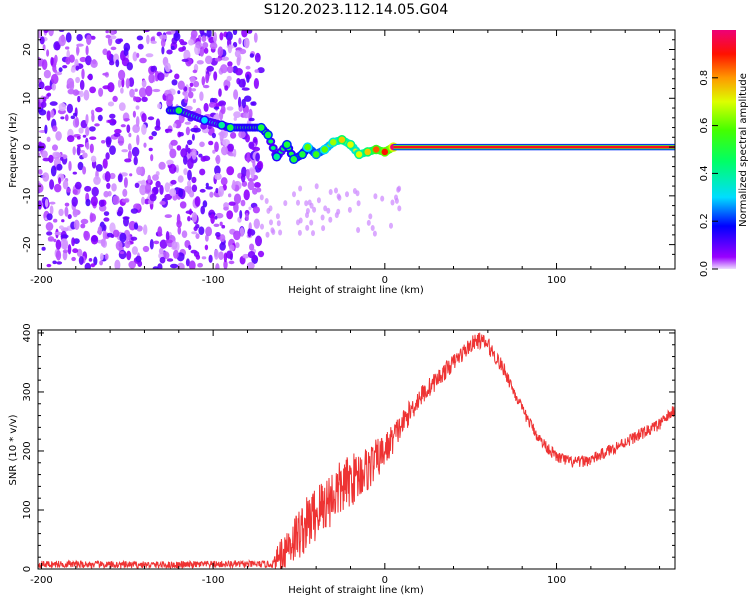  Describe the element at coordinates (704, 269) in the screenshot. I see `colorbar-tick-label: 0.0` at that location.